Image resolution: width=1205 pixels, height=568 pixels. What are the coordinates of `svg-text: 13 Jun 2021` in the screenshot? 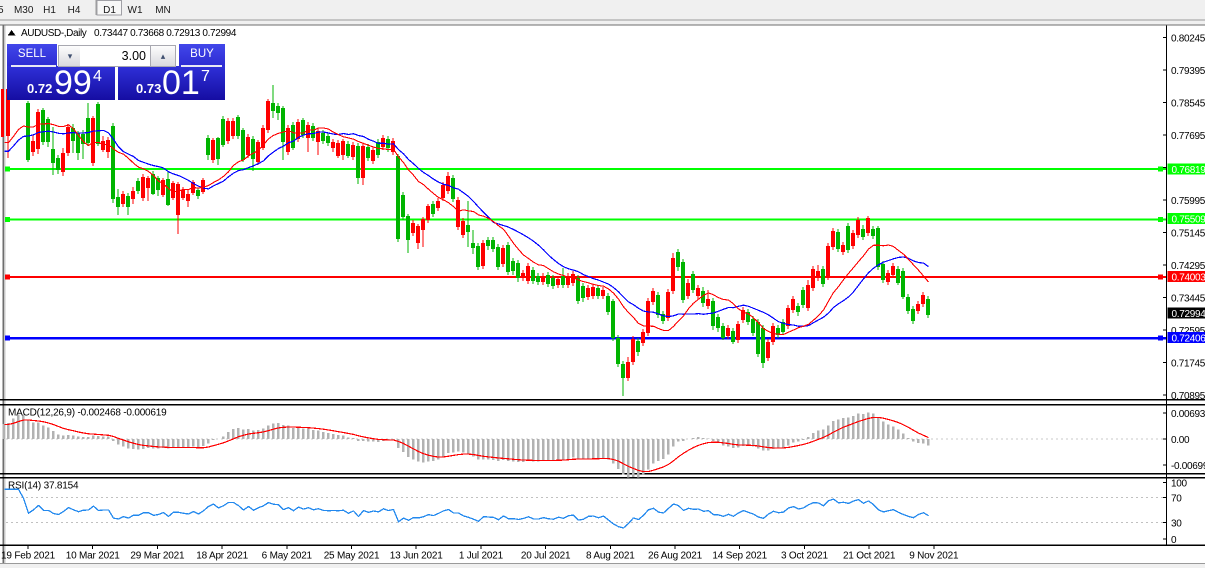 It's located at (416, 556).